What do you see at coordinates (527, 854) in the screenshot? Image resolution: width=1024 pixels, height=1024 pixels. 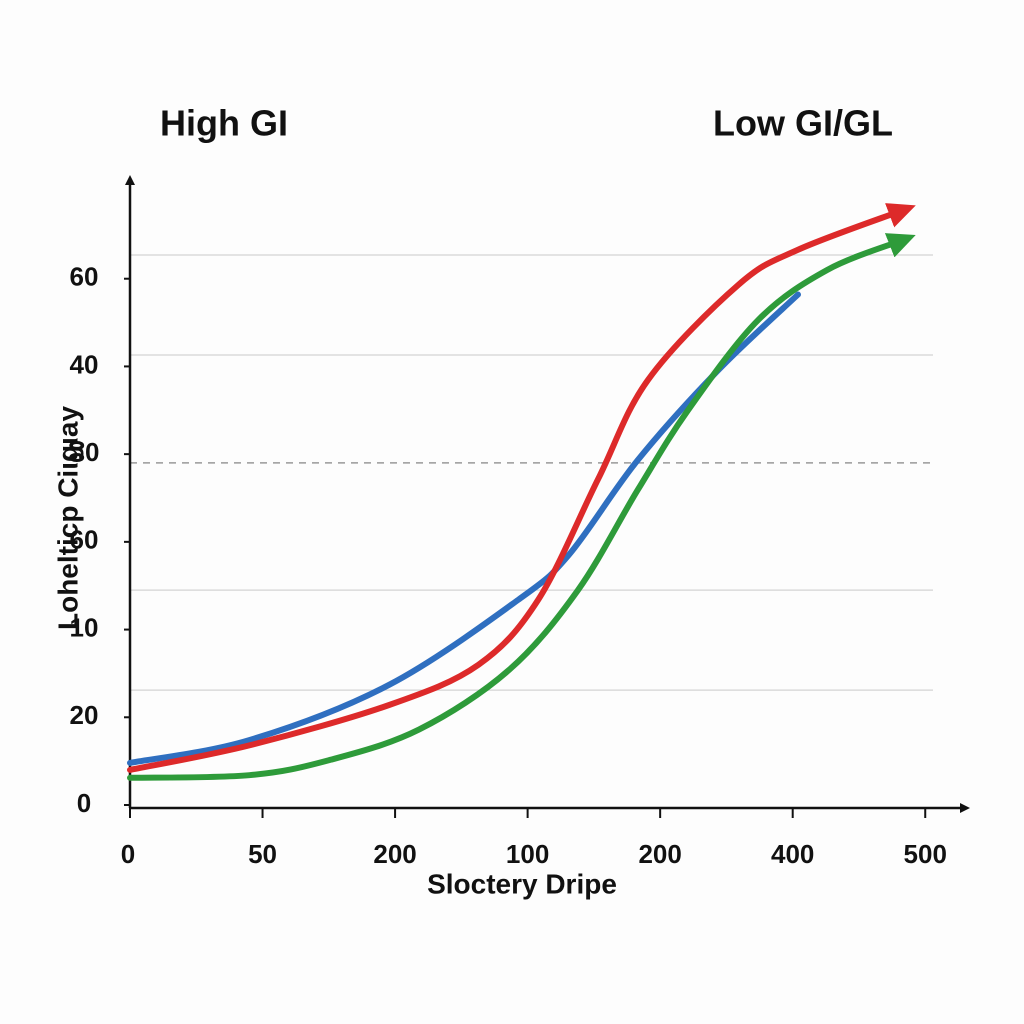 I see `x-tick-label: 100` at bounding box center [527, 854].